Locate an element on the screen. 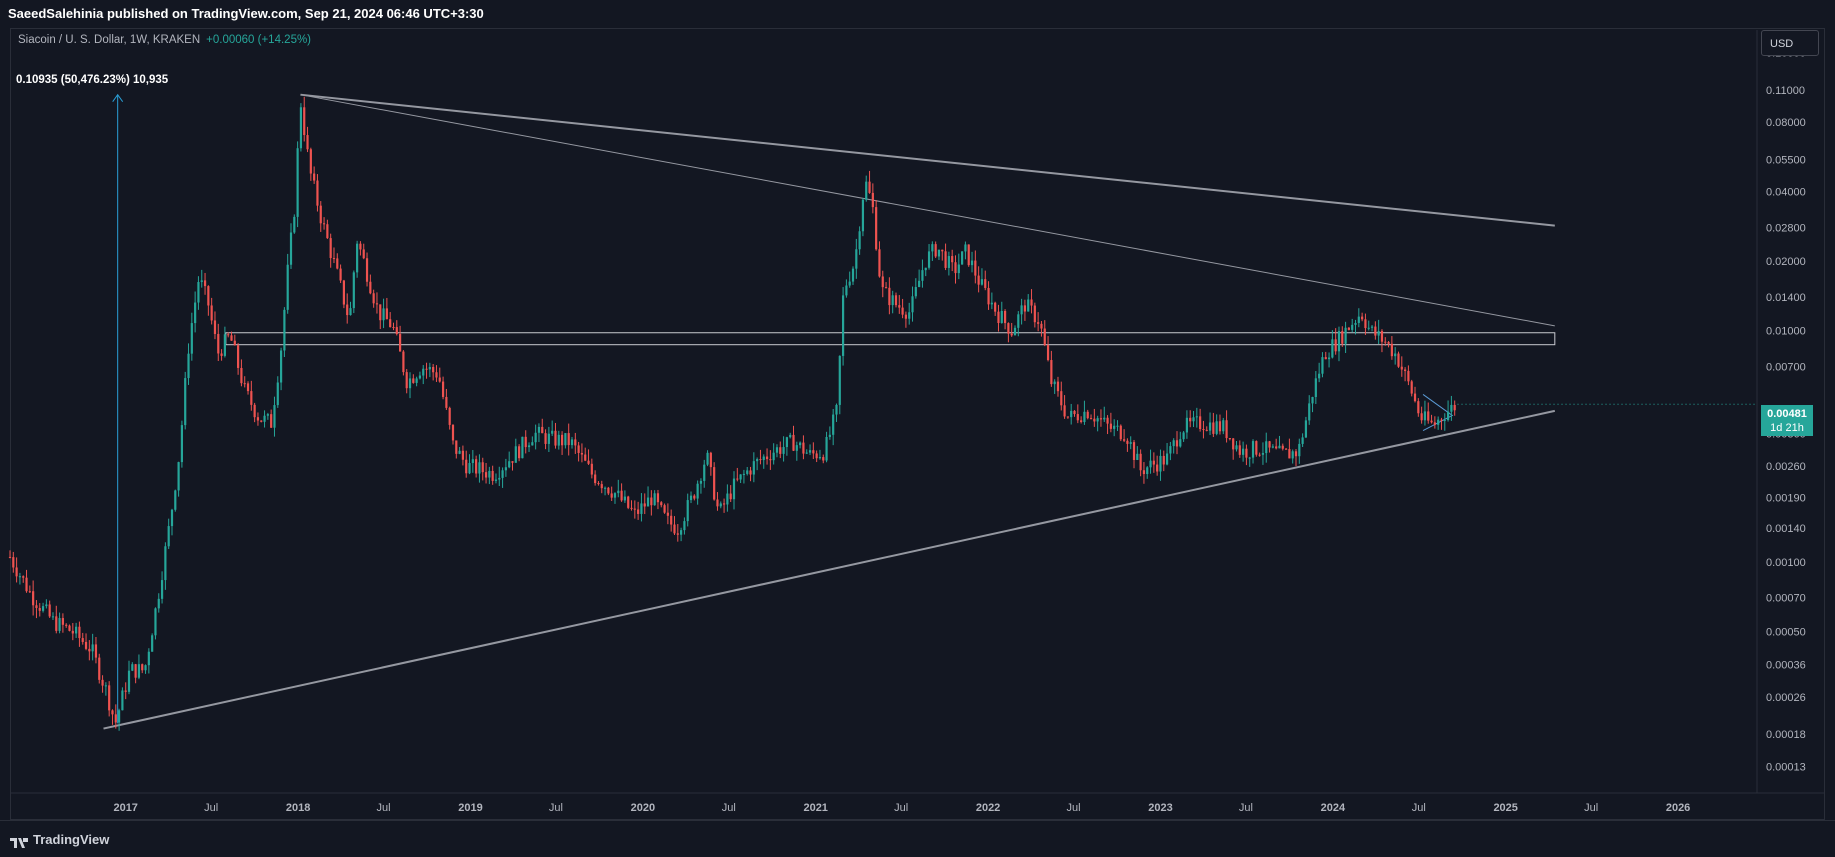 This screenshot has height=857, width=1835. tradingview-logo: TradingView is located at coordinates (59, 840).